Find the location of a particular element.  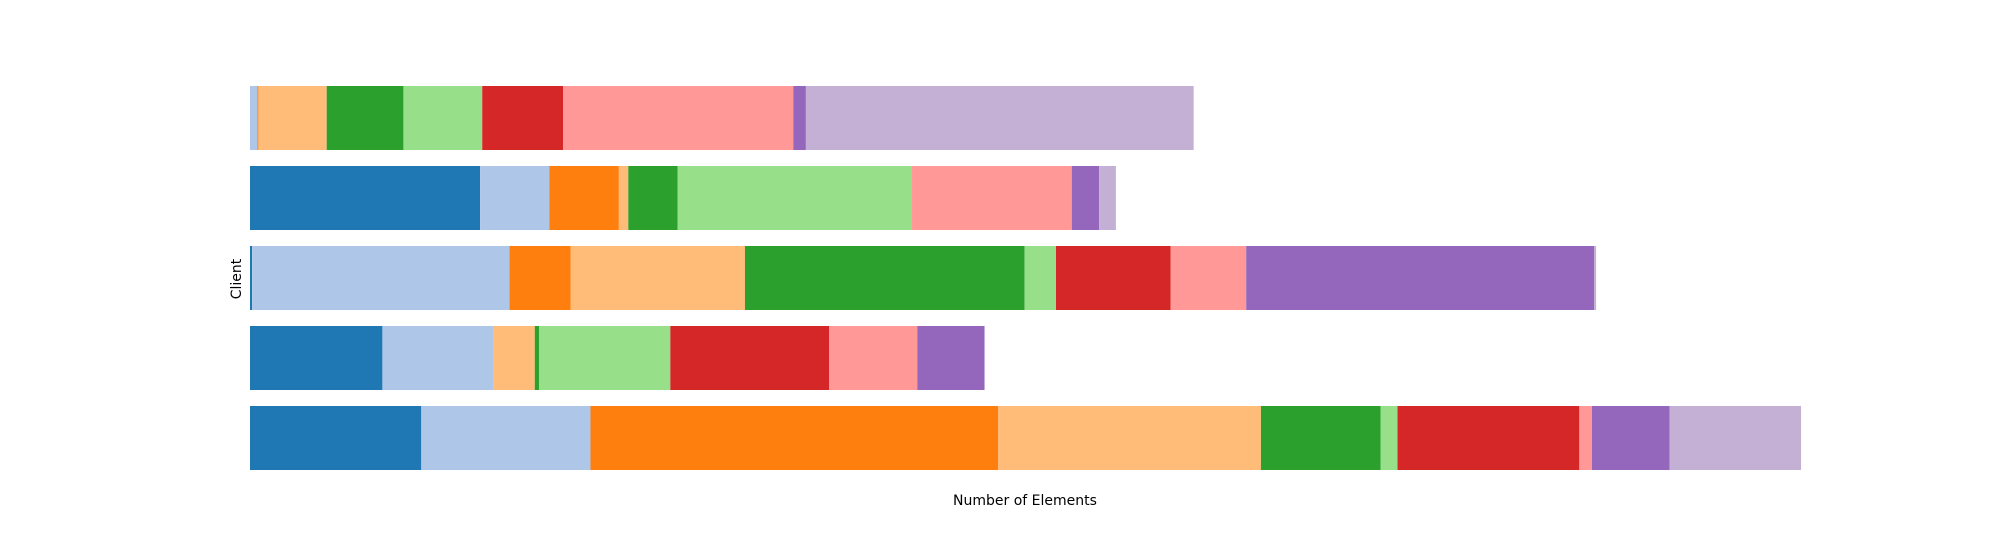

x-axis-label: Number of Elements is located at coordinates (1025, 501).